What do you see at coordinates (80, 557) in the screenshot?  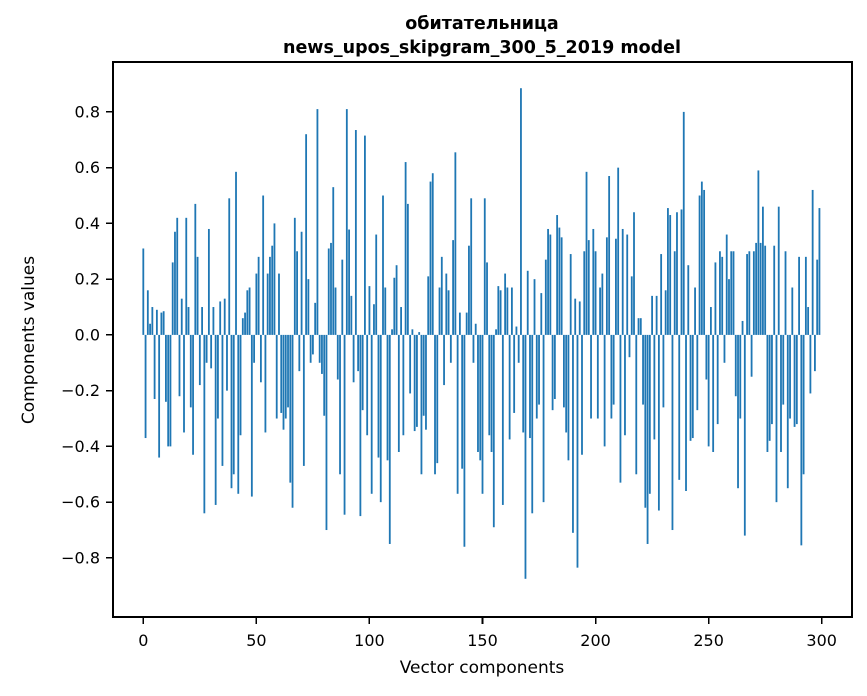 I see `y-tick-label: −0.8` at bounding box center [80, 557].